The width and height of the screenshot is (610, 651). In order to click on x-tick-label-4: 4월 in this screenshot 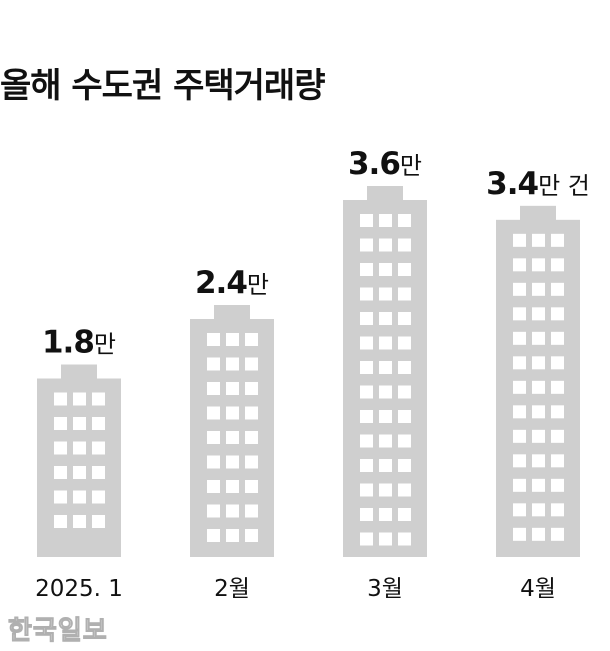, I will do `click(538, 589)`.